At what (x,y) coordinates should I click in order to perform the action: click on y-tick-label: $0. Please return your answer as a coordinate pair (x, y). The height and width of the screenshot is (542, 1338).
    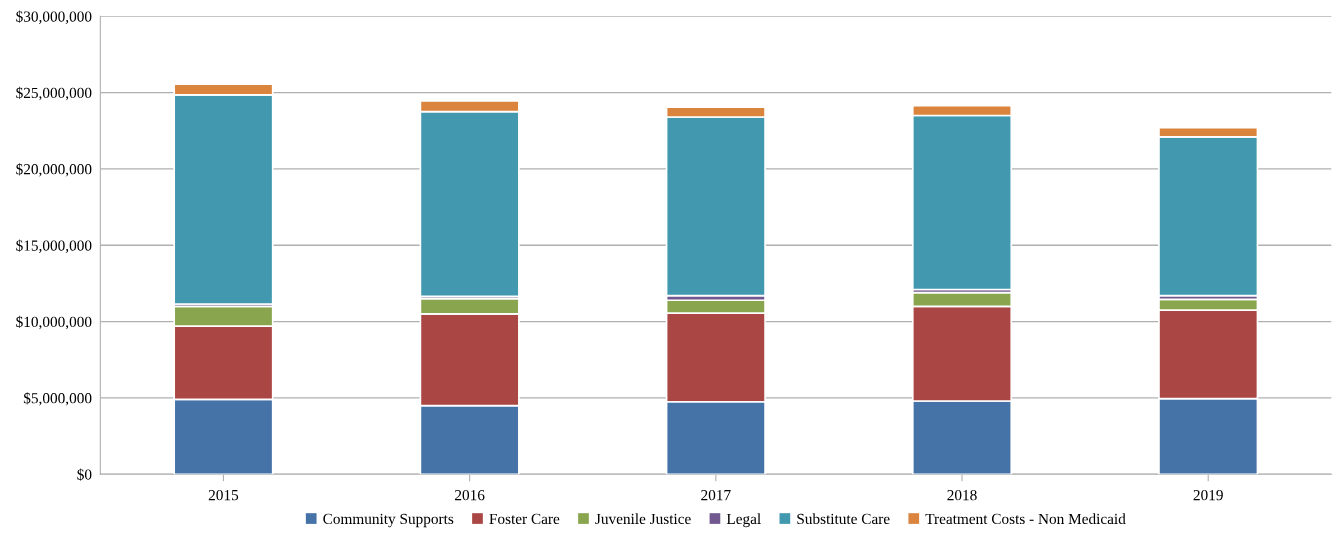
    Looking at the image, I should click on (84, 474).